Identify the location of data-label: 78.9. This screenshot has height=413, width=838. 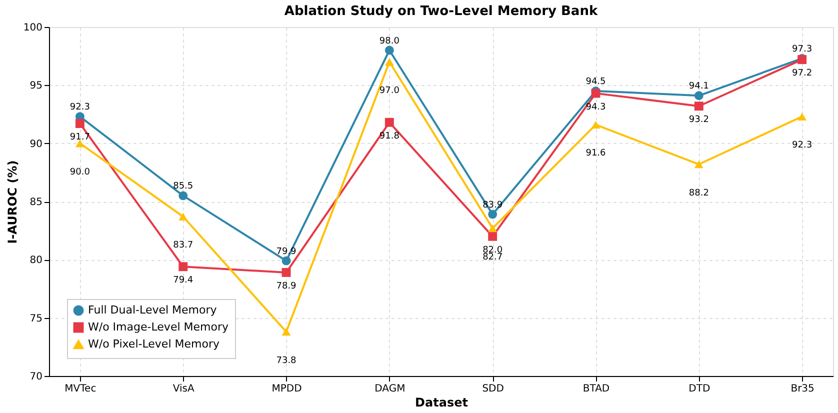
(286, 286).